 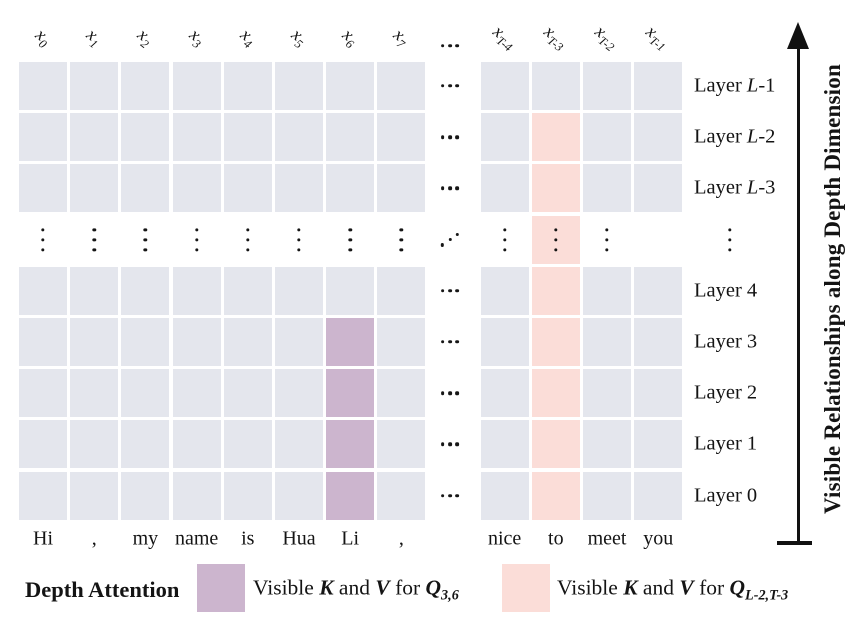 What do you see at coordinates (145, 38) in the screenshot?
I see `token-label-2: x2` at bounding box center [145, 38].